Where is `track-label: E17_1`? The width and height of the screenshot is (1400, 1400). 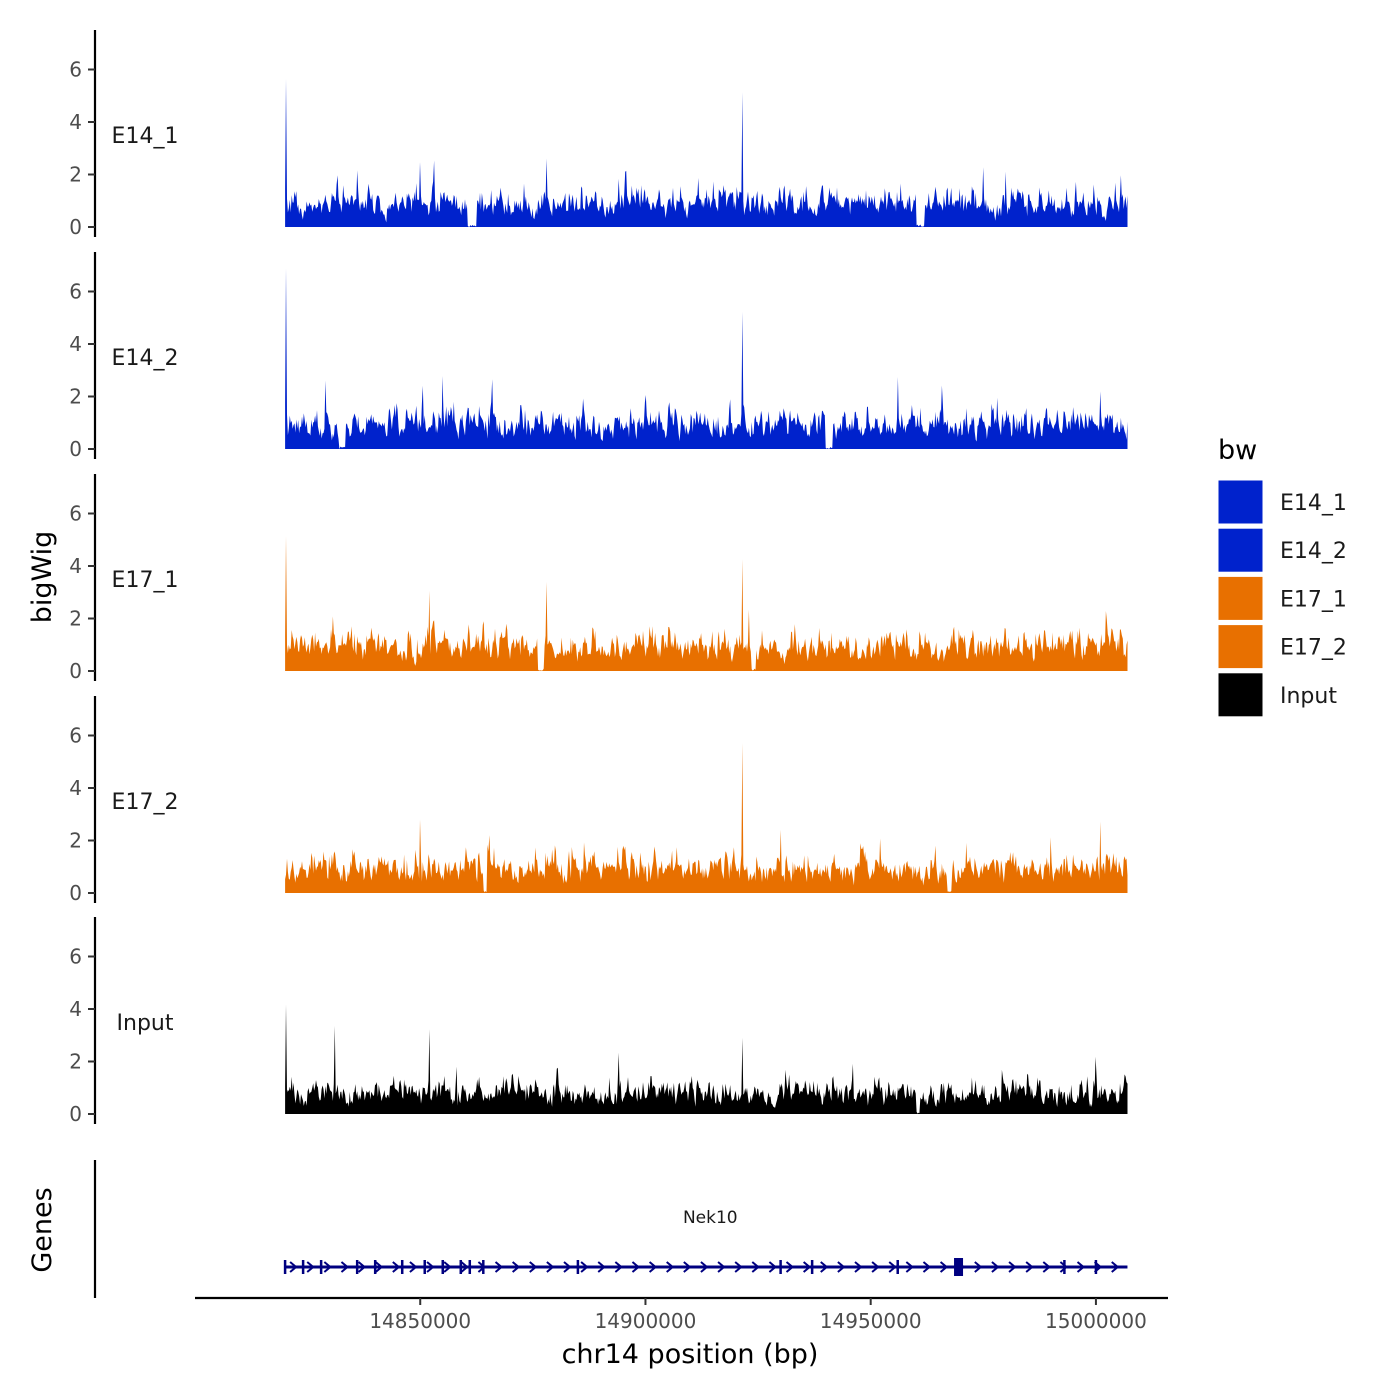
track-label: E17_1 is located at coordinates (145, 580).